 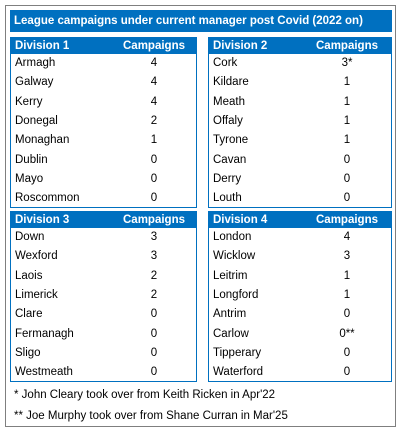 I want to click on county: Offaly, so click(x=228, y=120).